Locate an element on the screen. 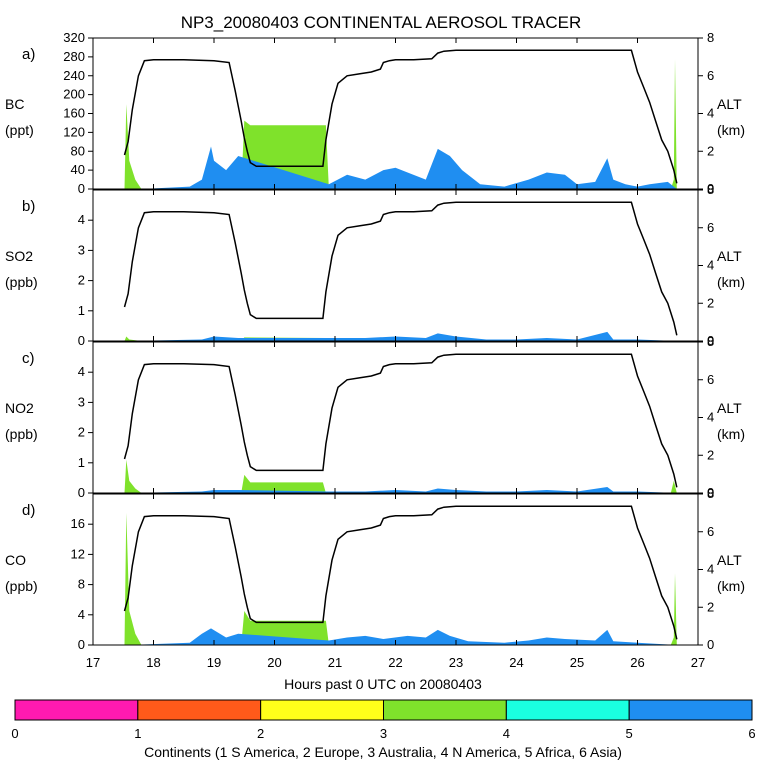  colorbar-tick-label: 4 is located at coordinates (506, 733).